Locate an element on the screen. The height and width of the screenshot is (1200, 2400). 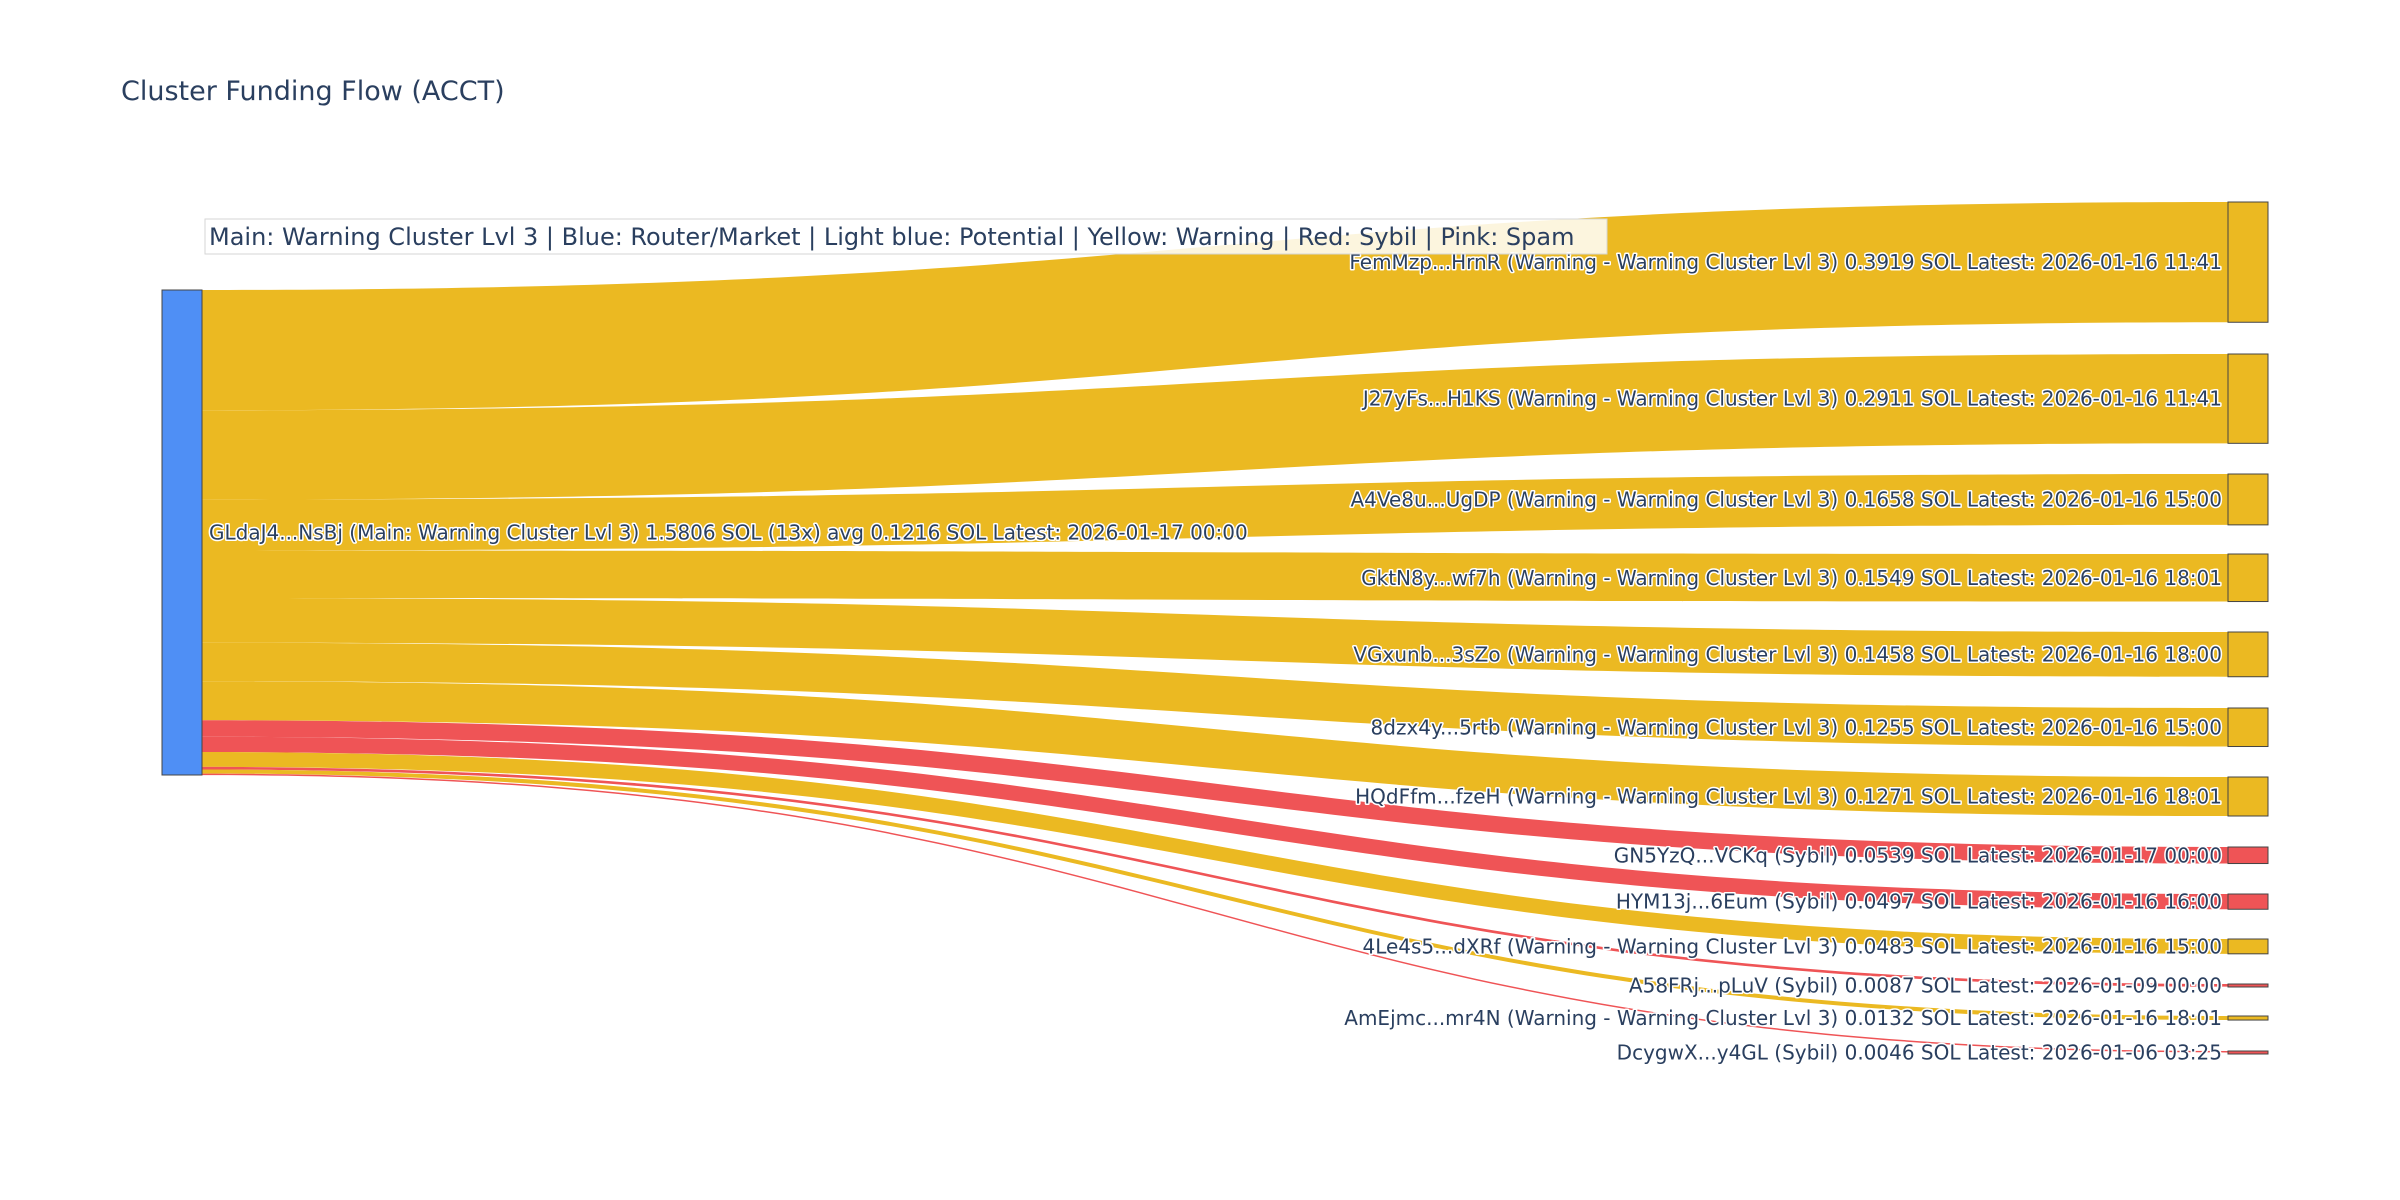
legend-box is located at coordinates (906, 236).